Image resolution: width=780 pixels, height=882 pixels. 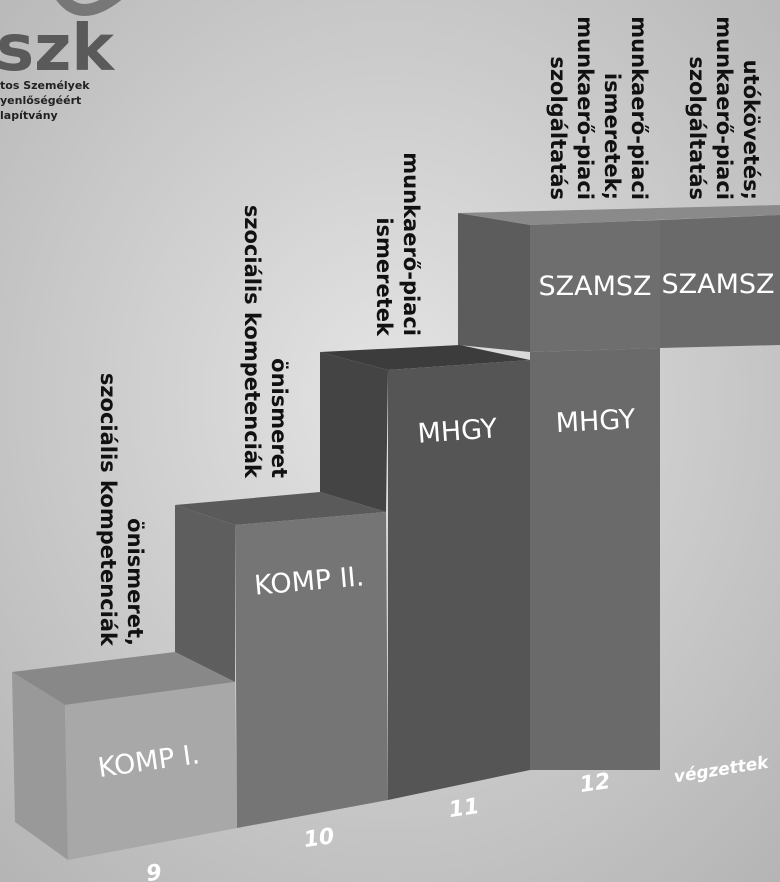 I want to click on topic-line: ismeretek, so click(x=384, y=277).